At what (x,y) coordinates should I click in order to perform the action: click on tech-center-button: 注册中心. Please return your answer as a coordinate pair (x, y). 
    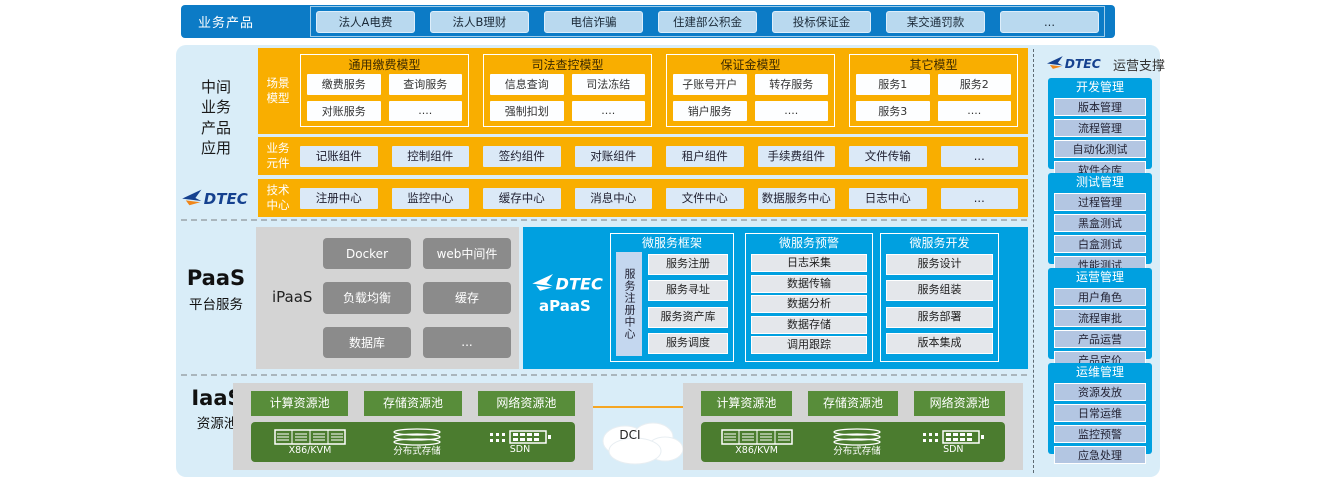
    Looking at the image, I should click on (339, 198).